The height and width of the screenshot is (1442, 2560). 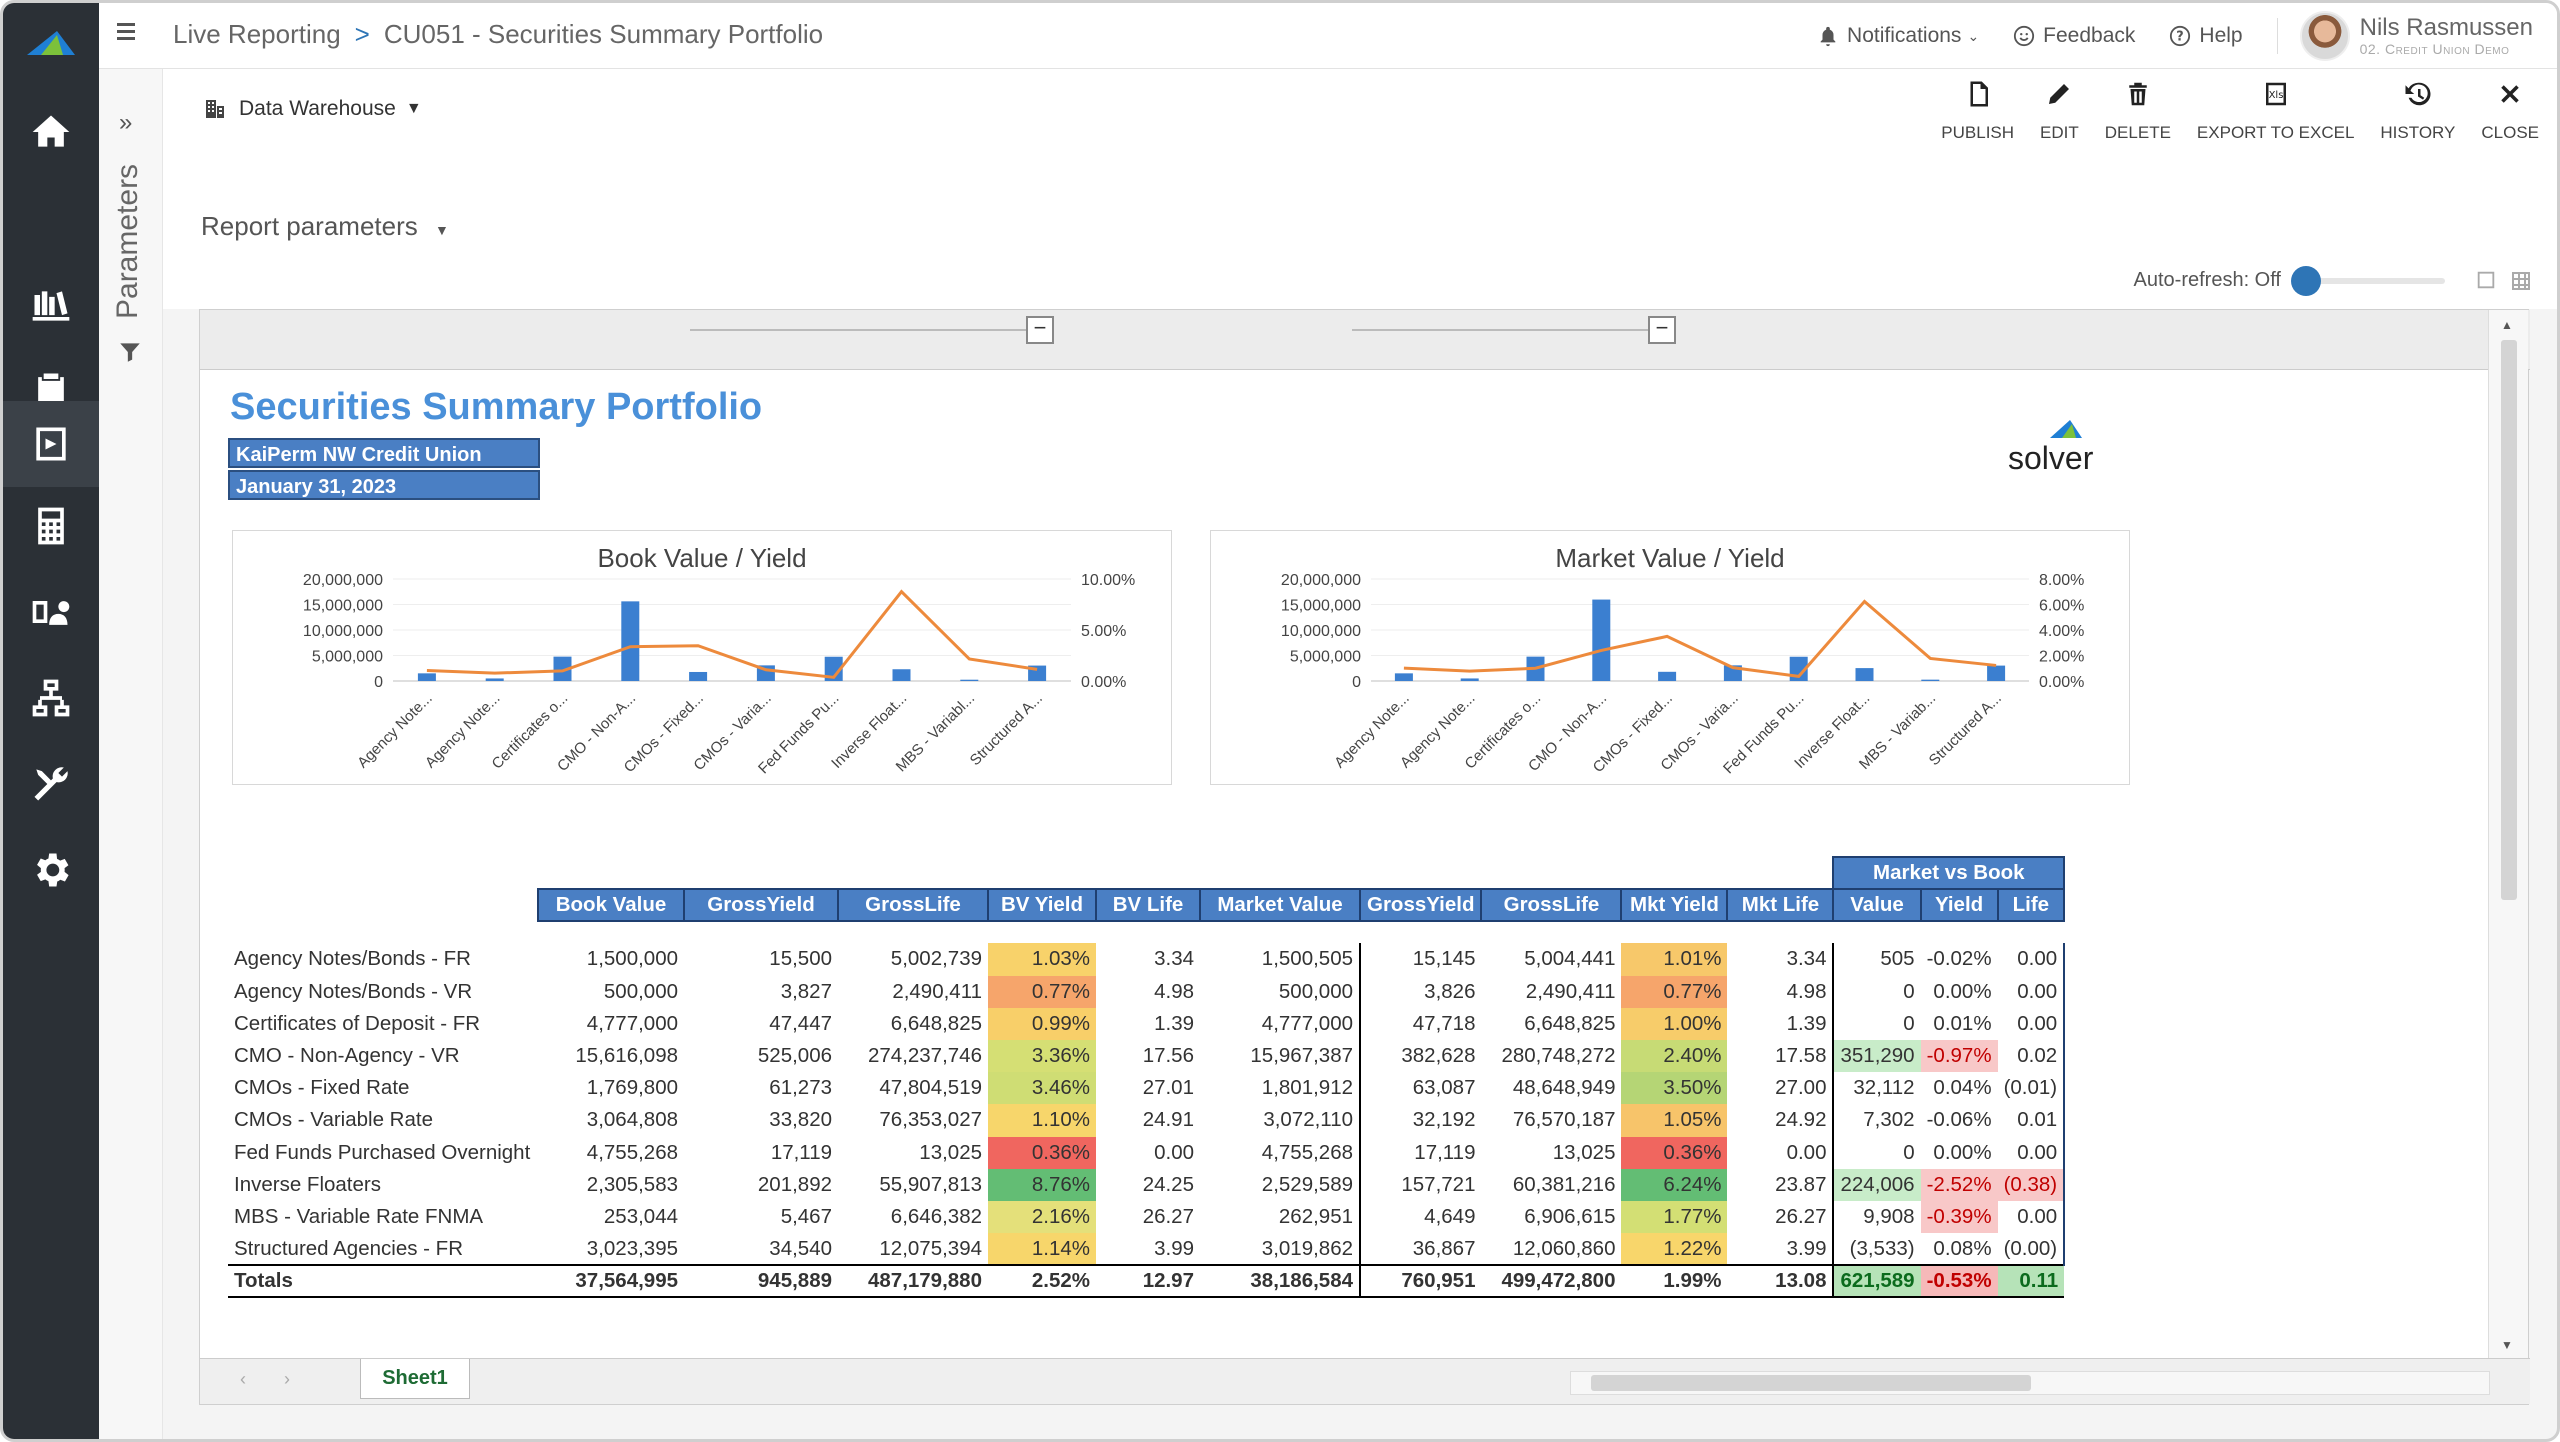 What do you see at coordinates (51, 870) in the screenshot?
I see `nav-settings` at bounding box center [51, 870].